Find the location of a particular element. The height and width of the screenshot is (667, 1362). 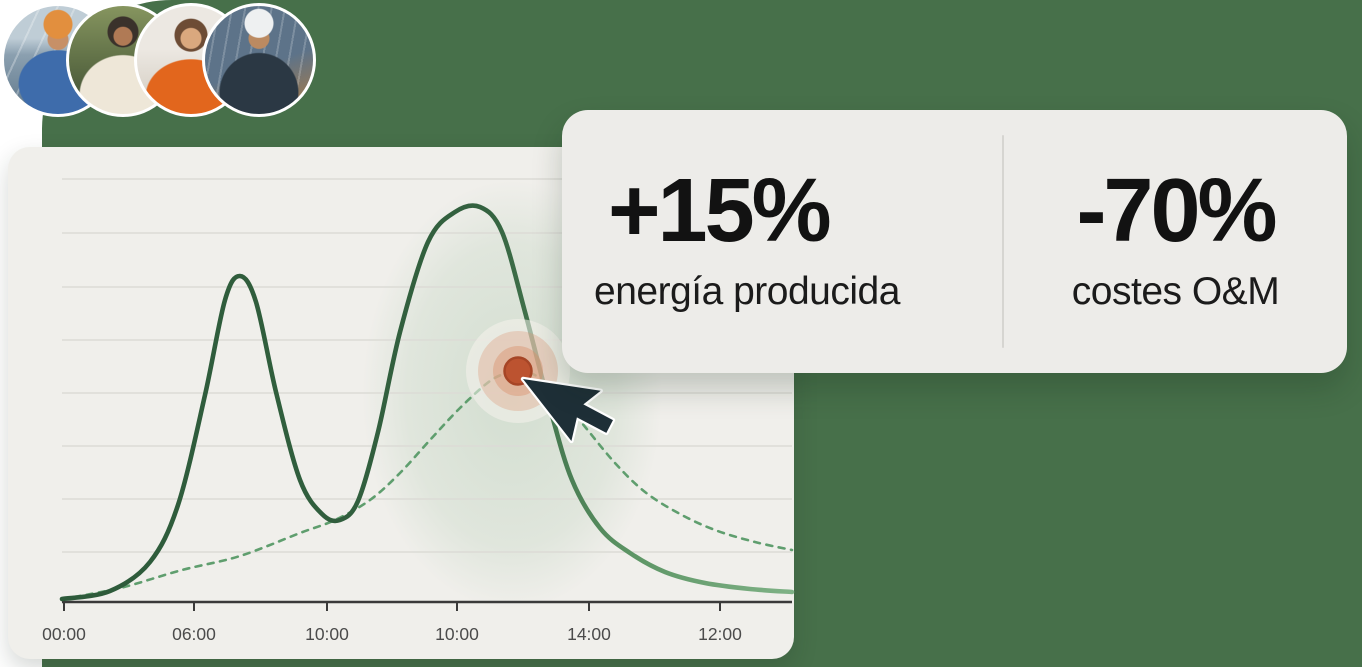

stat-energy-produced: +15% energía producida is located at coordinates (782, 241).